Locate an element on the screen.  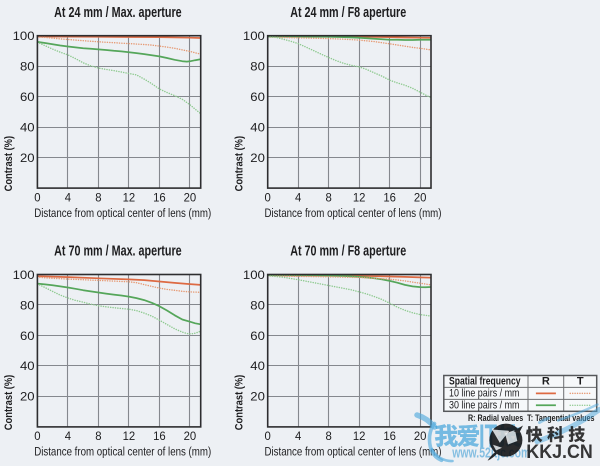
svg-text: Spatial frequency is located at coordinates (485, 381).